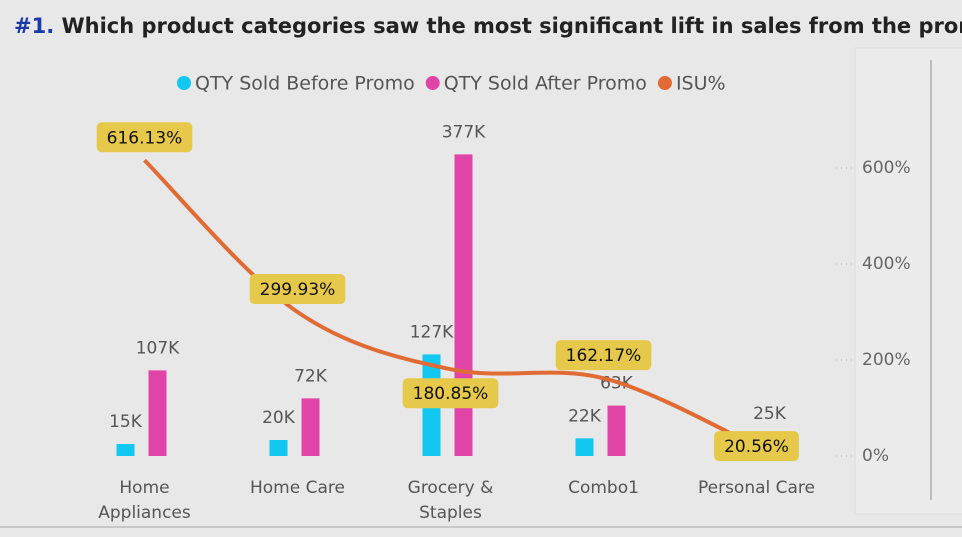  I want to click on data-label: 15K, so click(126, 422).